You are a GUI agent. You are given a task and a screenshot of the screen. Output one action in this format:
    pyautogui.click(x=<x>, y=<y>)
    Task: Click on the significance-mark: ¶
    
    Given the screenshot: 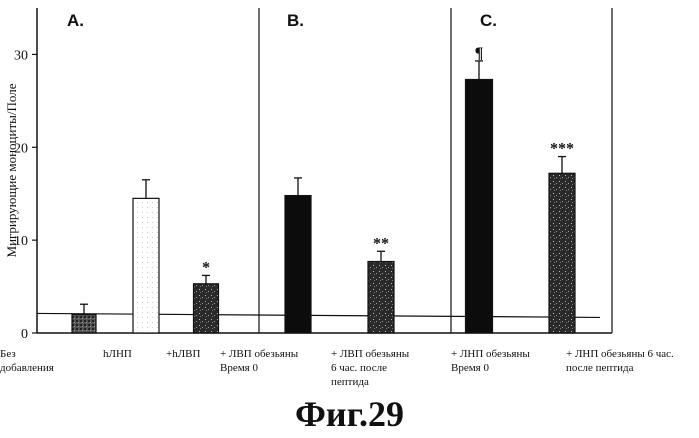 What is the action you would take?
    pyautogui.click(x=479, y=53)
    